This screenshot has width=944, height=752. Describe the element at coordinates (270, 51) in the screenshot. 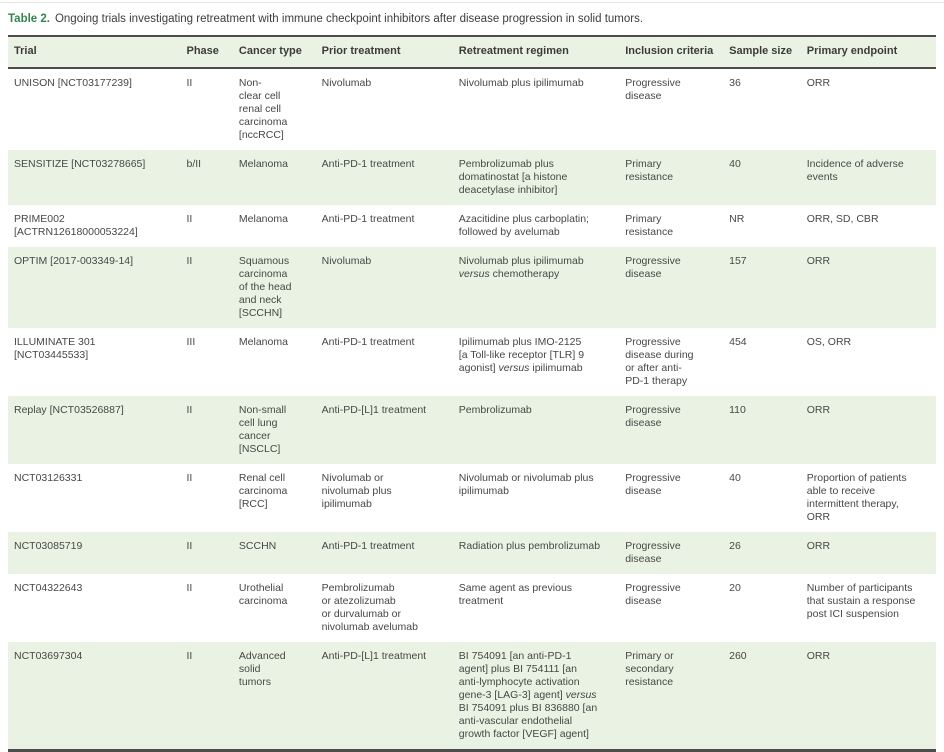

I see `col-header-cancer-type: Cancer type` at that location.